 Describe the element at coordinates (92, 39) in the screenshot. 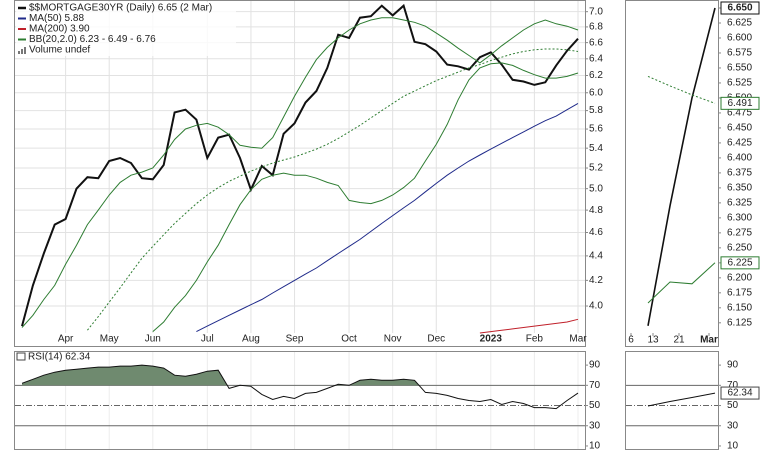

I see `legend-label: BB(20,2.0) 6.23 - 6.49 - 6.76` at that location.